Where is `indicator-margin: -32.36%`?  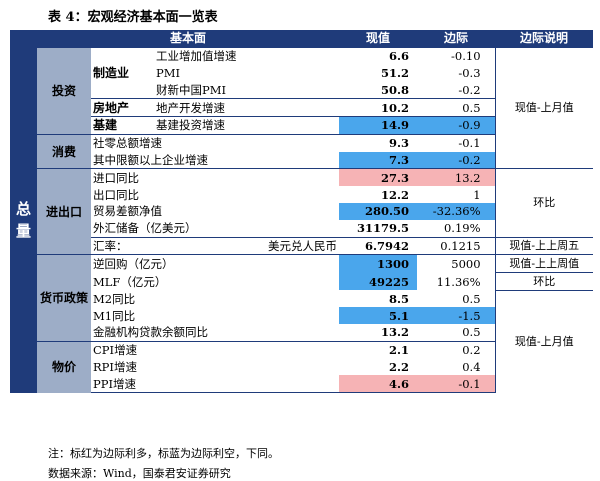
indicator-margin: -32.36% is located at coordinates (456, 211).